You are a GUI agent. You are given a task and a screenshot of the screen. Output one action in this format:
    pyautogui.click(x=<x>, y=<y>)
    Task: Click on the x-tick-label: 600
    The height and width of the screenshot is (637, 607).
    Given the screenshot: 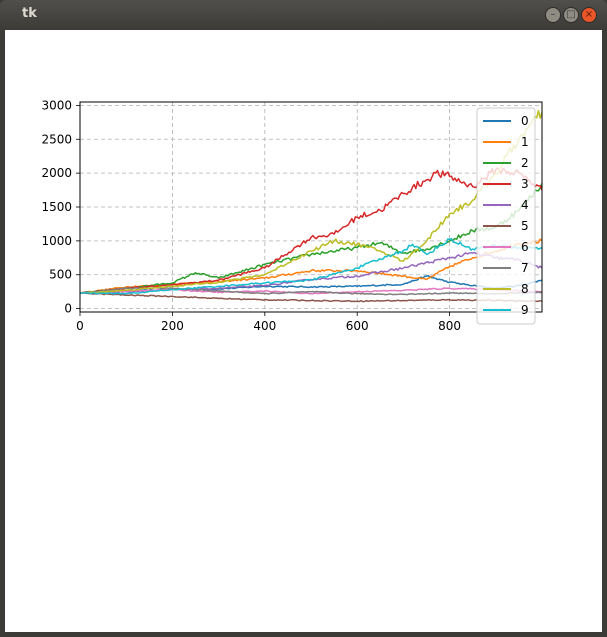 What is the action you would take?
    pyautogui.click(x=357, y=326)
    